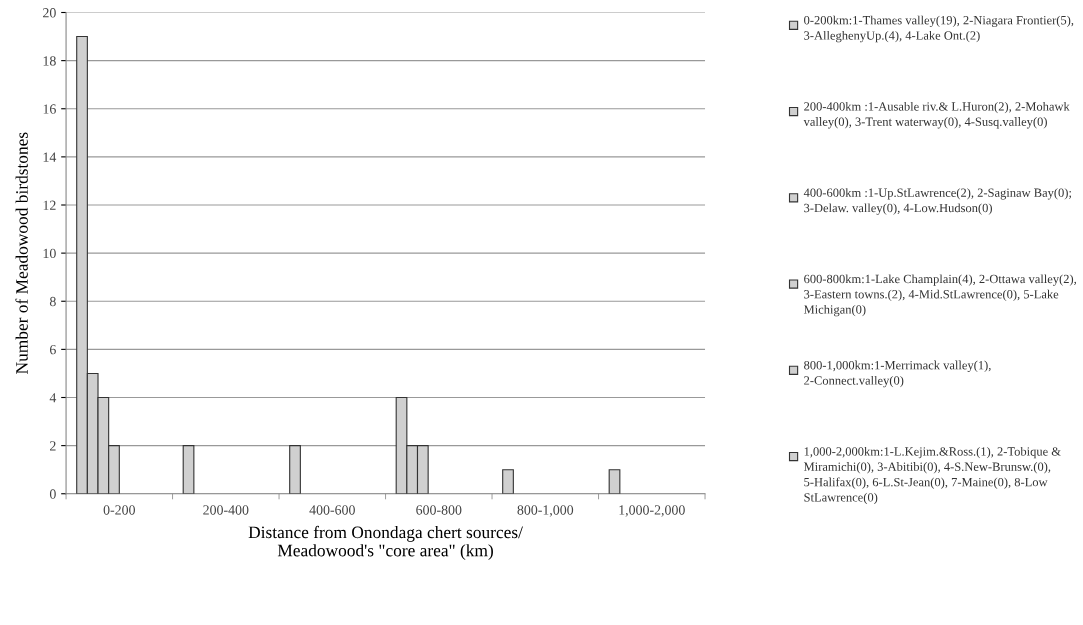 The width and height of the screenshot is (1083, 625). Describe the element at coordinates (52, 301) in the screenshot. I see `y-tick-label: 8` at that location.